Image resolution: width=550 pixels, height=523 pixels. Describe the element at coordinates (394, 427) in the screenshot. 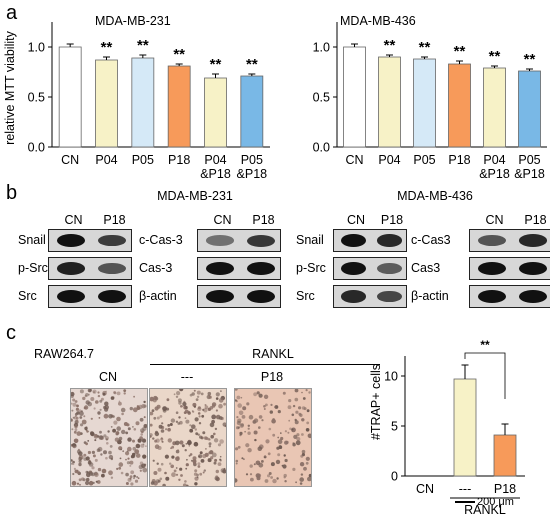

I see `y-tick-label: 5` at that location.